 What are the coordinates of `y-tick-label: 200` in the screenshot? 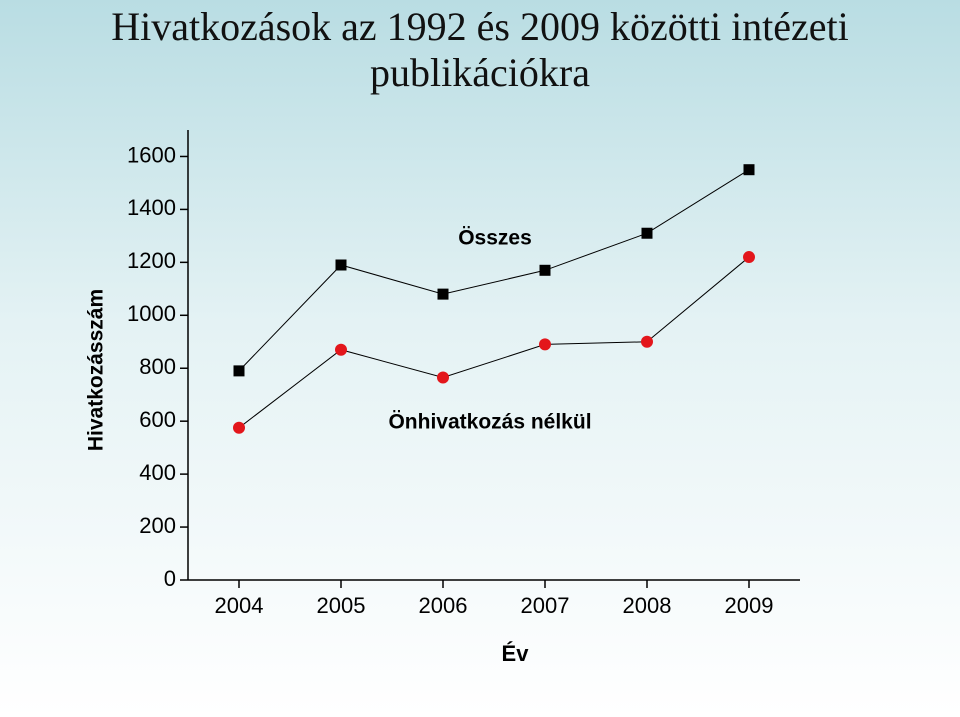 It's located at (157, 525).